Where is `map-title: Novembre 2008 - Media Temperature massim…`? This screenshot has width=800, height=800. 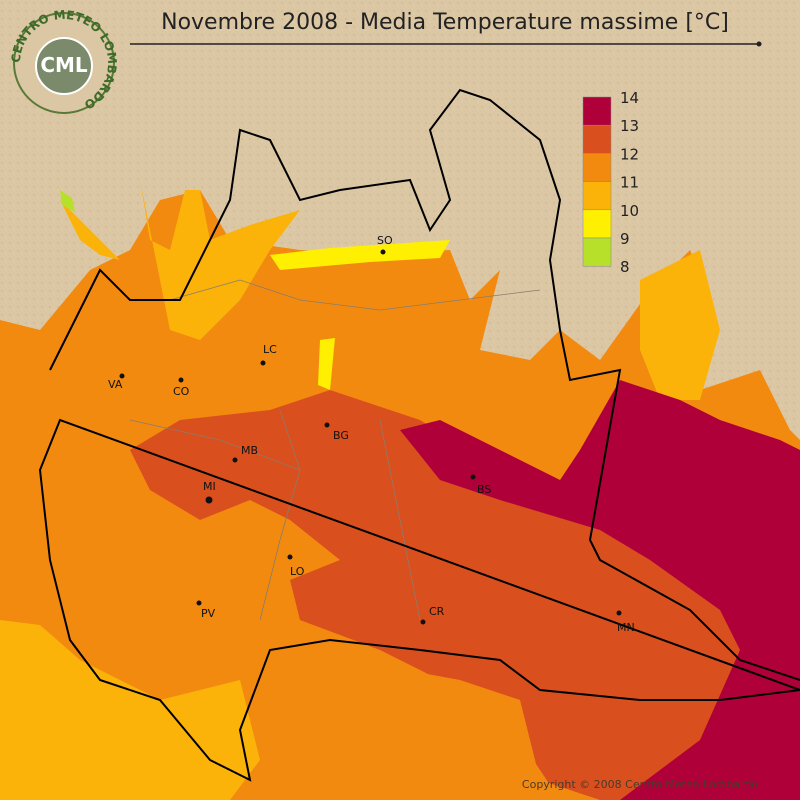
map-title: Novembre 2008 - Media Temperature massim… is located at coordinates (445, 22).